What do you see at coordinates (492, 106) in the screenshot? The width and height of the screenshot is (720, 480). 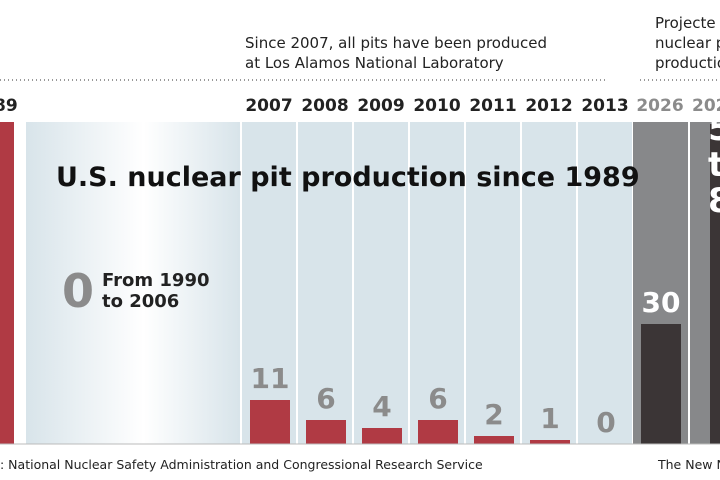 I see `year-label: 2011` at bounding box center [492, 106].